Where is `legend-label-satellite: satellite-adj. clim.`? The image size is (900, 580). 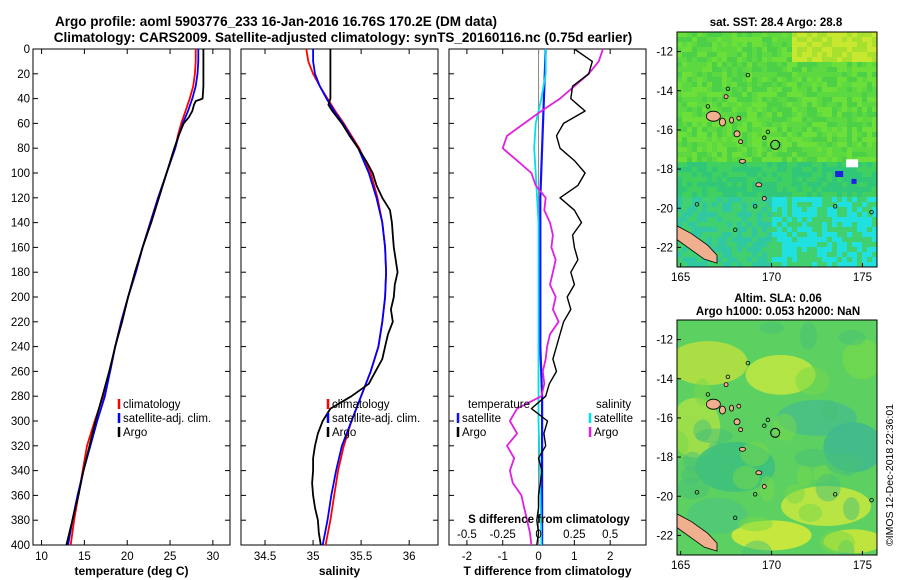 legend-label-satellite: satellite-adj. clim. is located at coordinates (376, 419).